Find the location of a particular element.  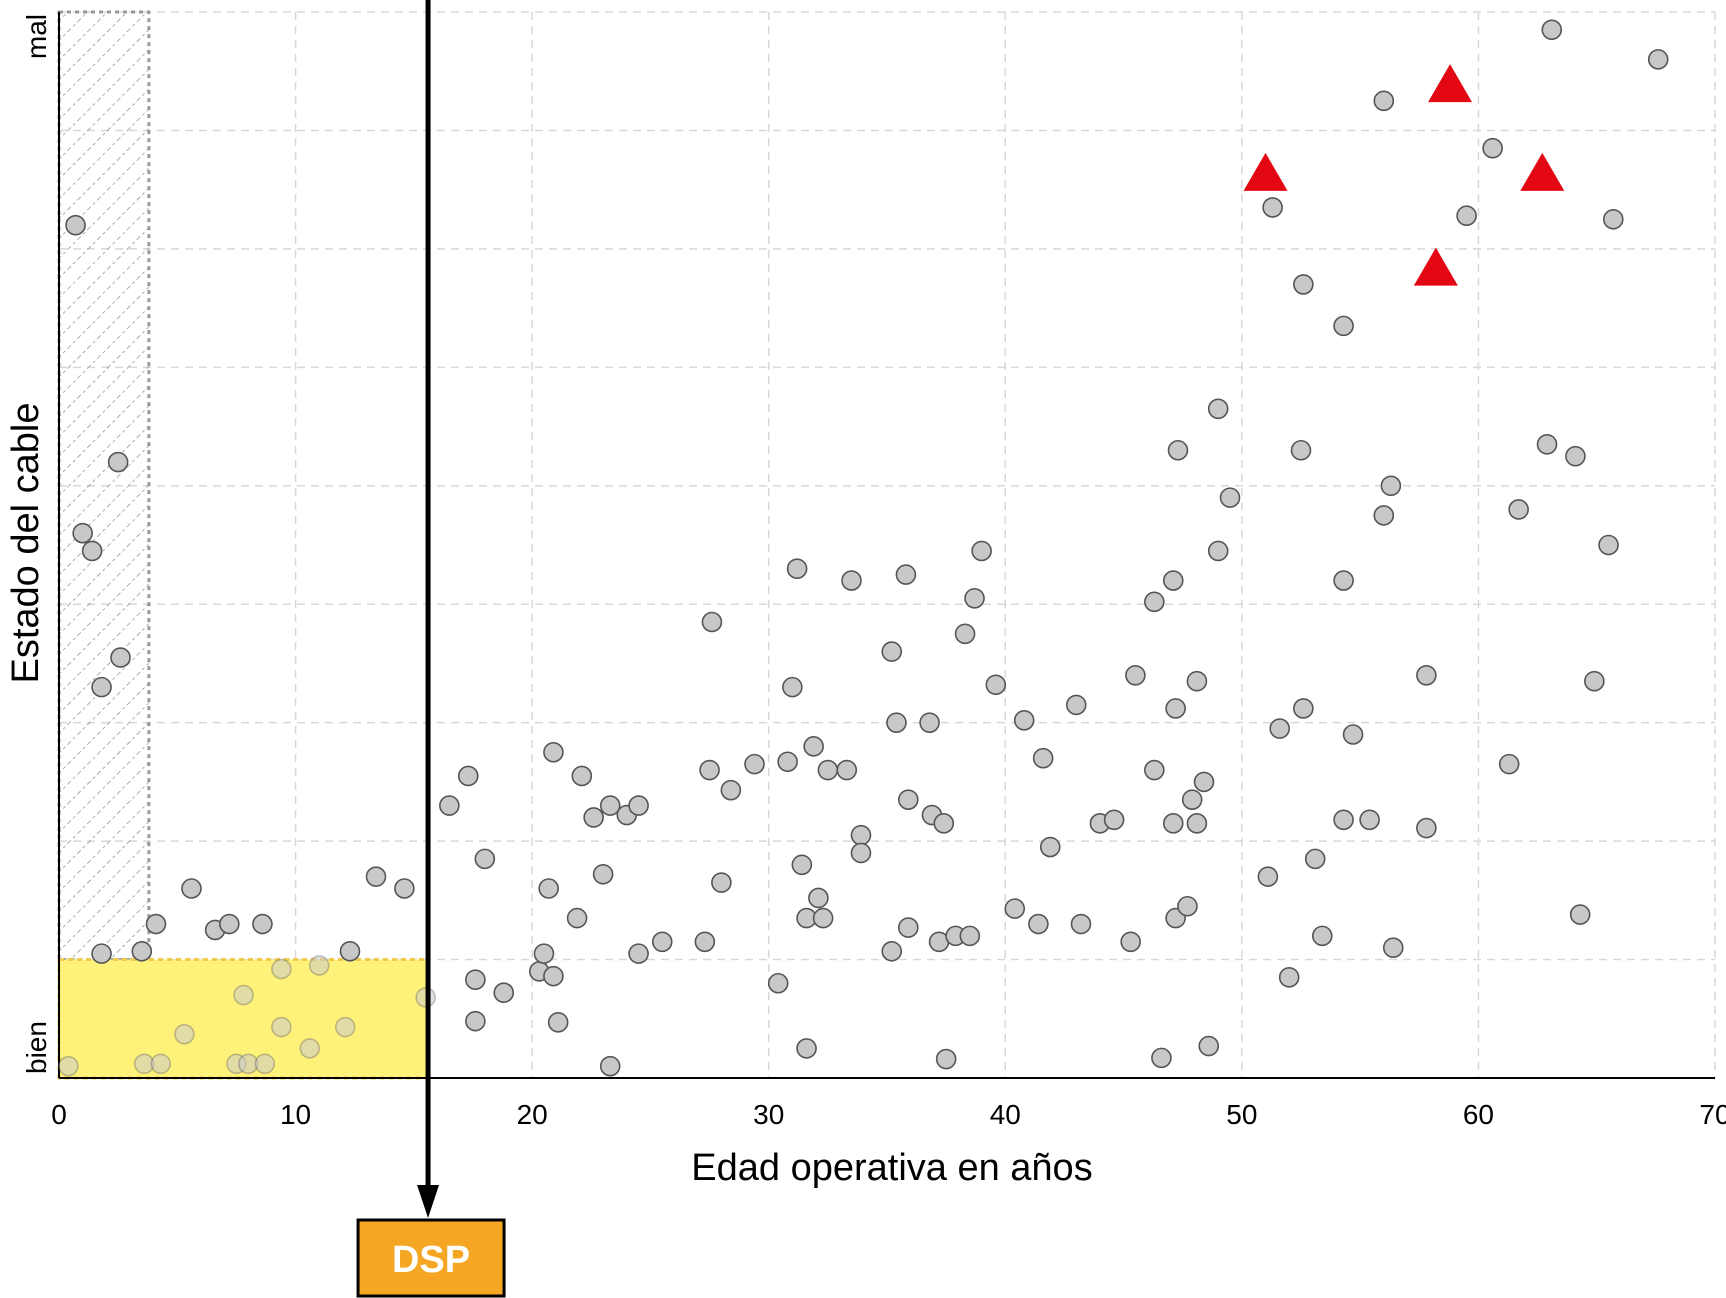

x-tick-label: 50 is located at coordinates (1241, 1114).